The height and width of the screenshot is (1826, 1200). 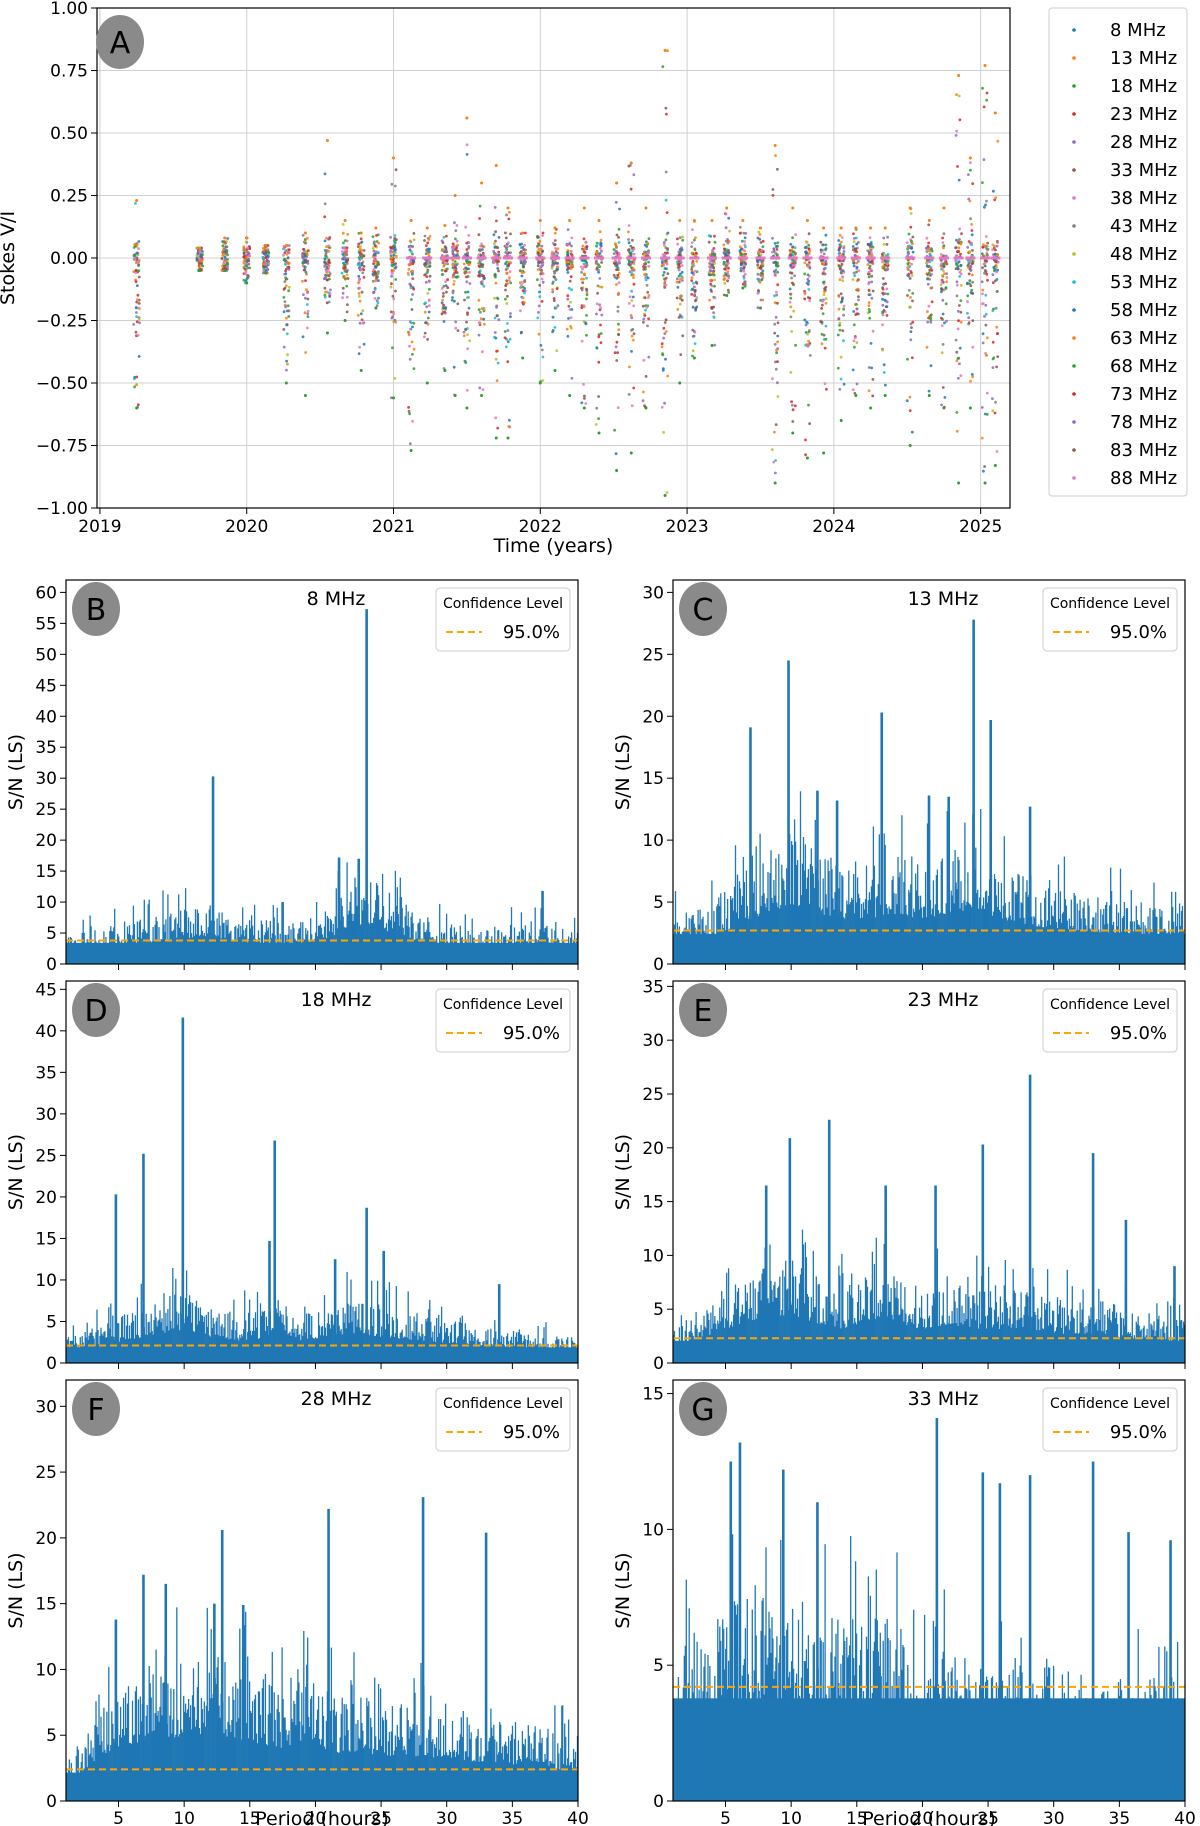 I want to click on legend-entry: 83 MHz, so click(x=1143, y=450).